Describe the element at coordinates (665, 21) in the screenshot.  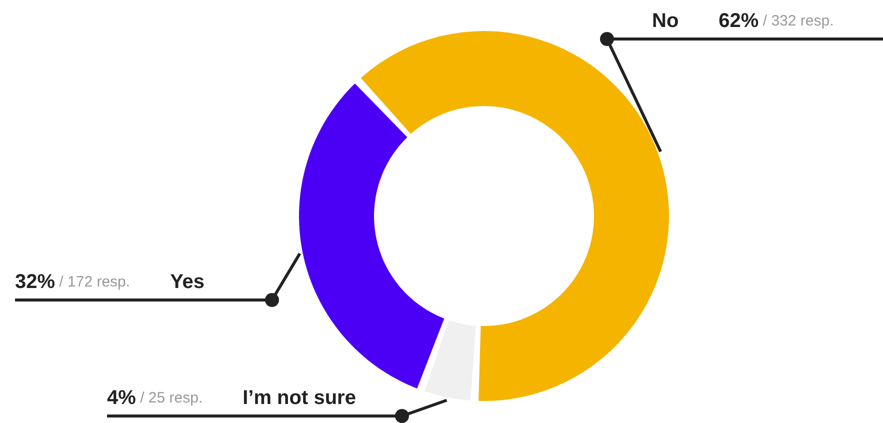
I see `slice-label: No` at that location.